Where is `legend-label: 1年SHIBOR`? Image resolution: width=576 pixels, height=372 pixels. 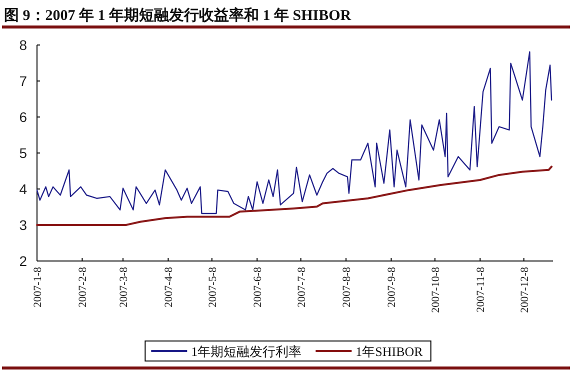
legend-label: 1年SHIBOR is located at coordinates (390, 351).